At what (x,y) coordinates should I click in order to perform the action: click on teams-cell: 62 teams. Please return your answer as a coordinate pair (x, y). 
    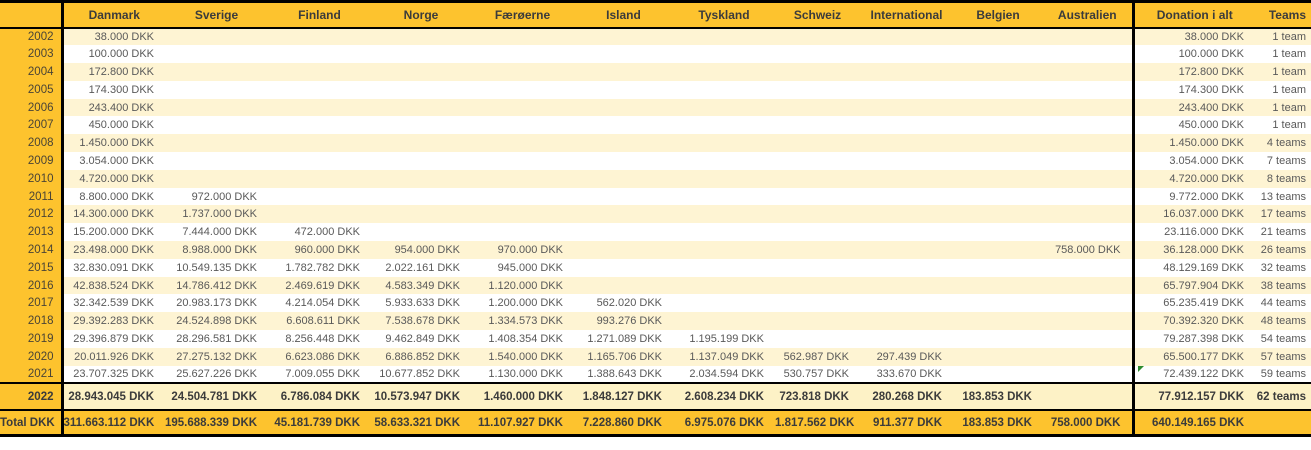
    Looking at the image, I should click on (1283, 397).